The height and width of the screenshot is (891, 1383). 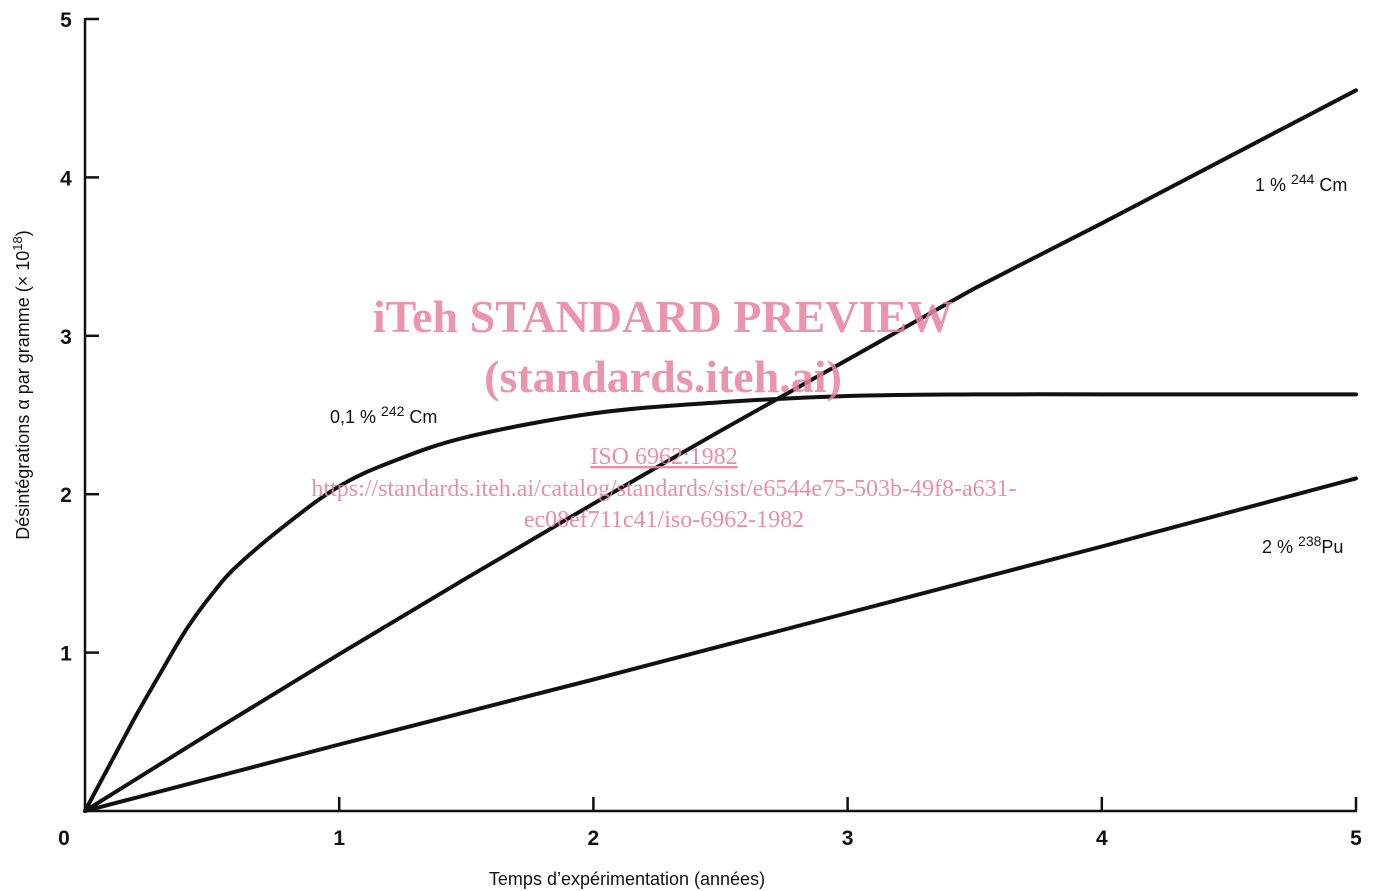 What do you see at coordinates (848, 838) in the screenshot?
I see `x-tick-label: 3` at bounding box center [848, 838].